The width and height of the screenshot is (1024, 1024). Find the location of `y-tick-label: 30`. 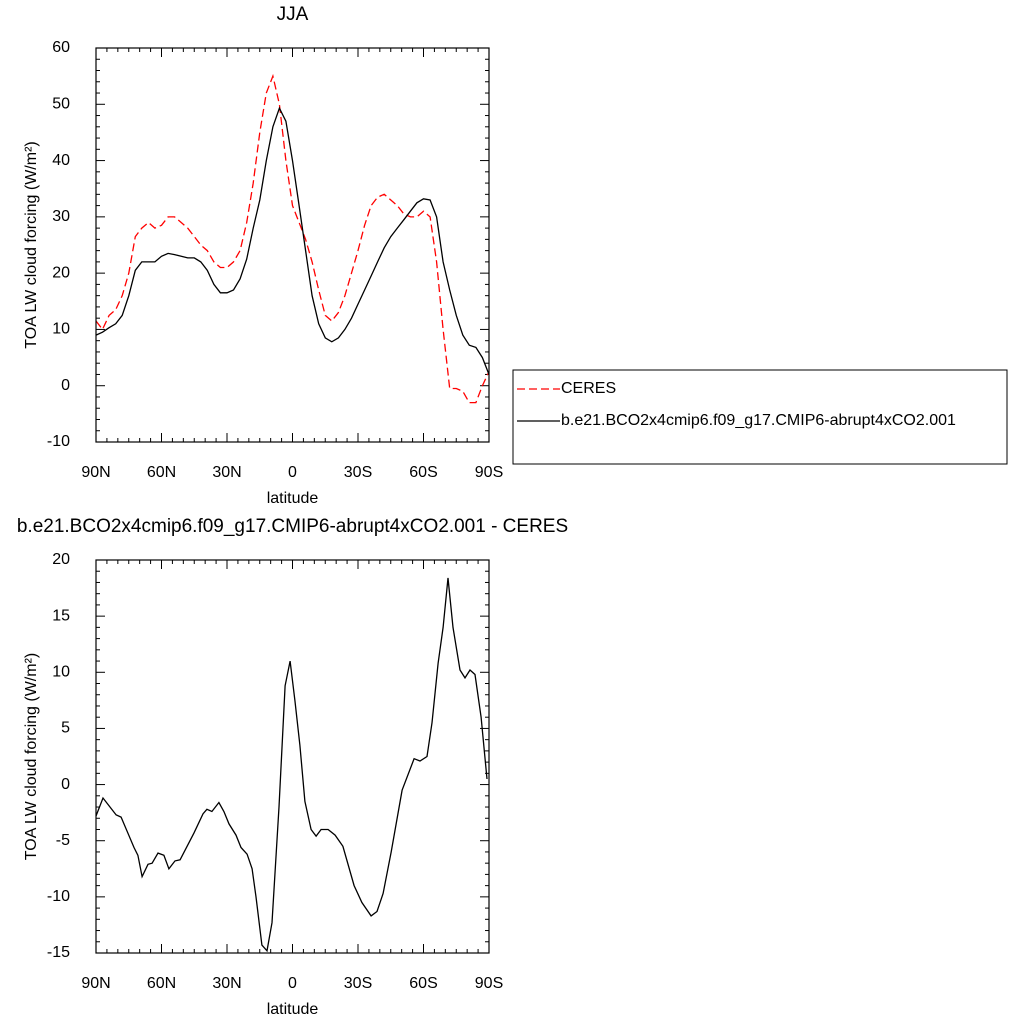

y-tick-label: 30 is located at coordinates (61, 216).